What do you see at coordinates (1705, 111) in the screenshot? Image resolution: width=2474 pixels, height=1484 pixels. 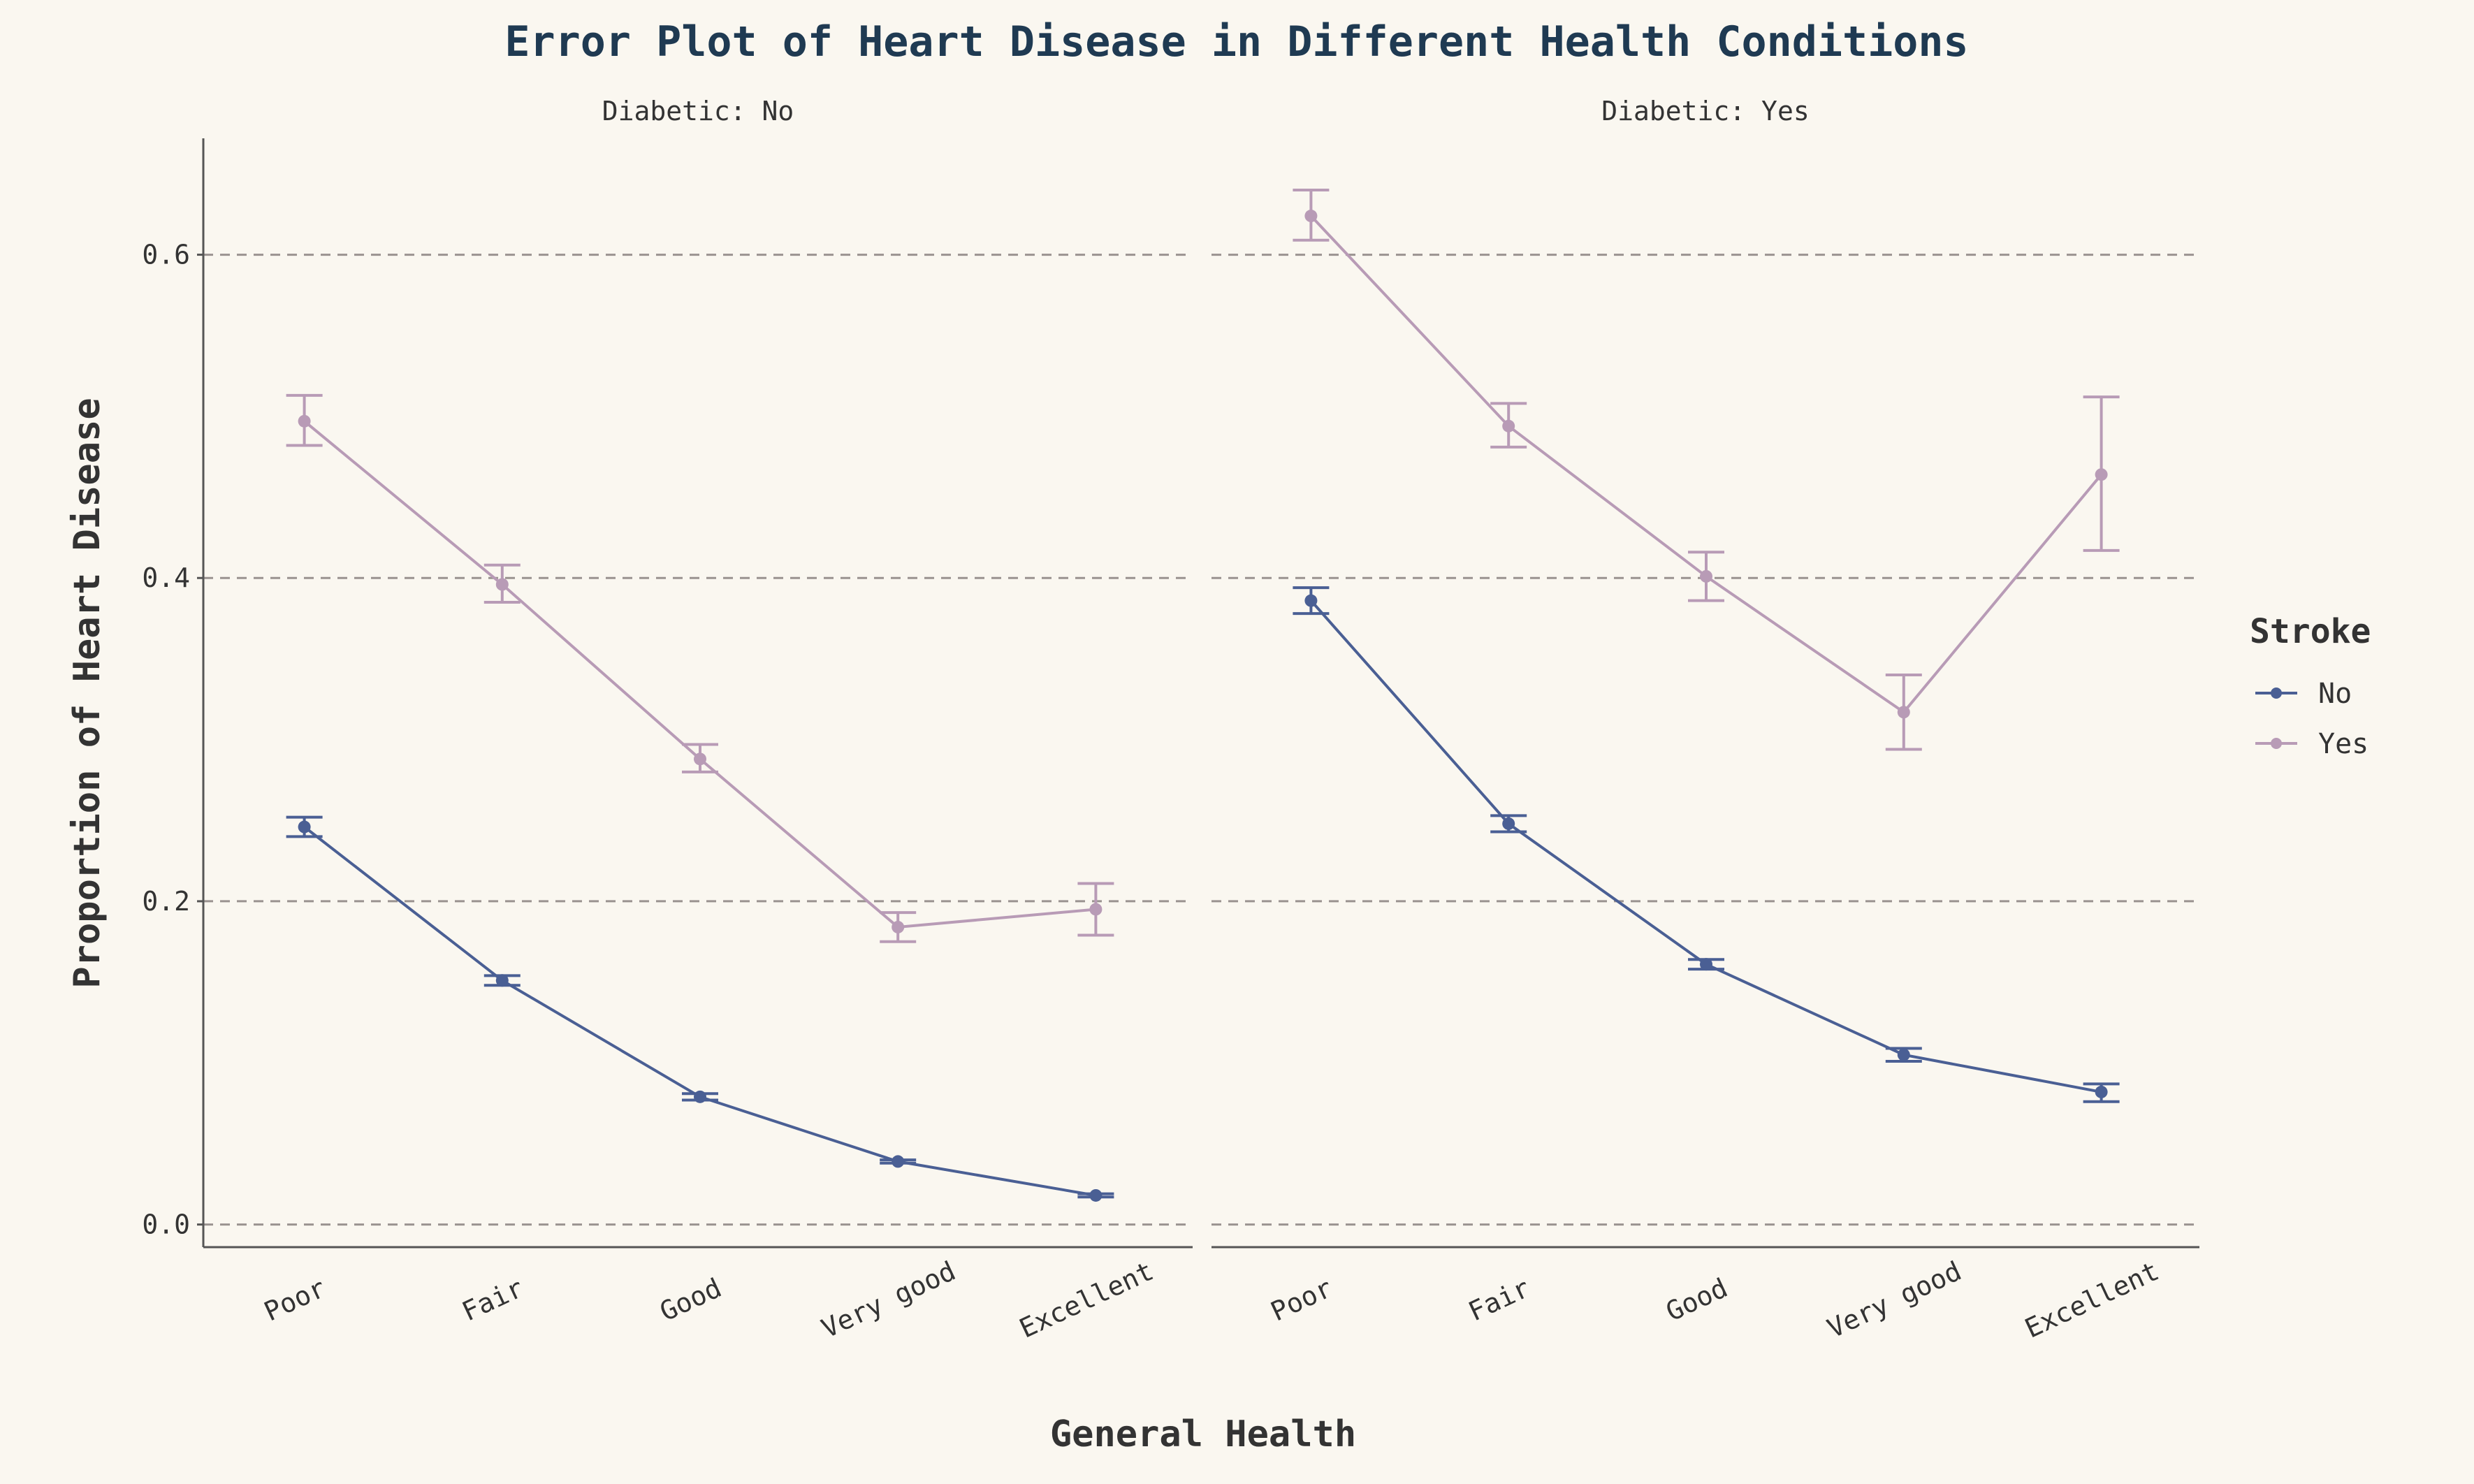 I see `panel-label-diabetic-yes: Diabetic: Yes` at bounding box center [1705, 111].